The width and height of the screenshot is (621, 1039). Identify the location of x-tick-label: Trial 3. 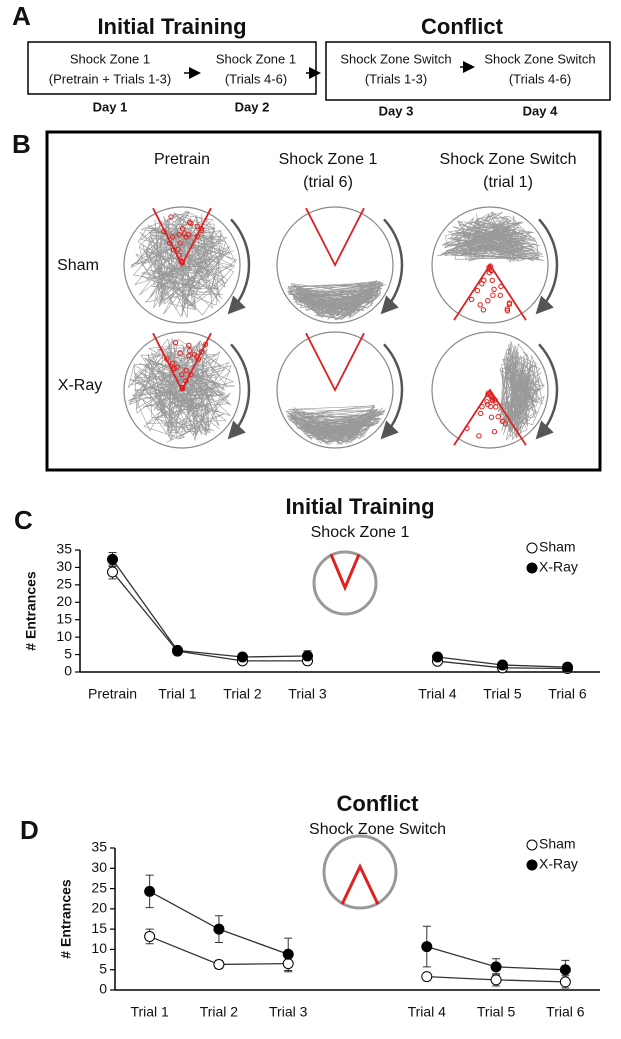
(307, 694).